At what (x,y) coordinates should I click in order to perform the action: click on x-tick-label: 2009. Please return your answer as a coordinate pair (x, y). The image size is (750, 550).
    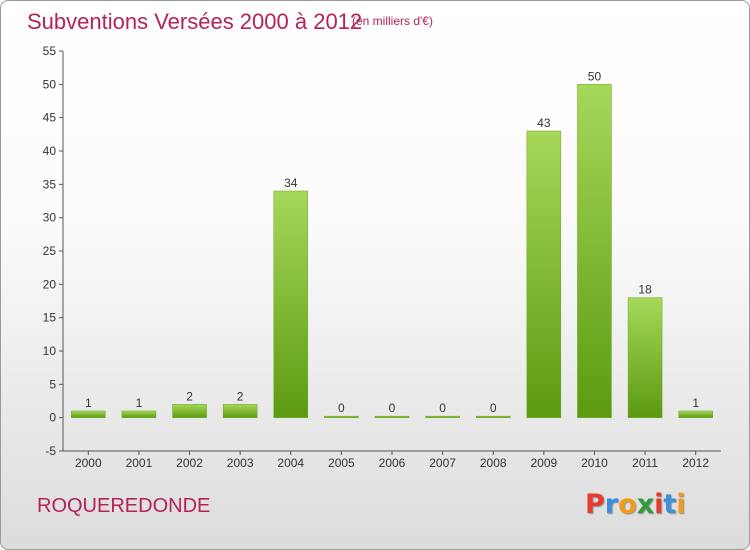
    Looking at the image, I should click on (543, 463).